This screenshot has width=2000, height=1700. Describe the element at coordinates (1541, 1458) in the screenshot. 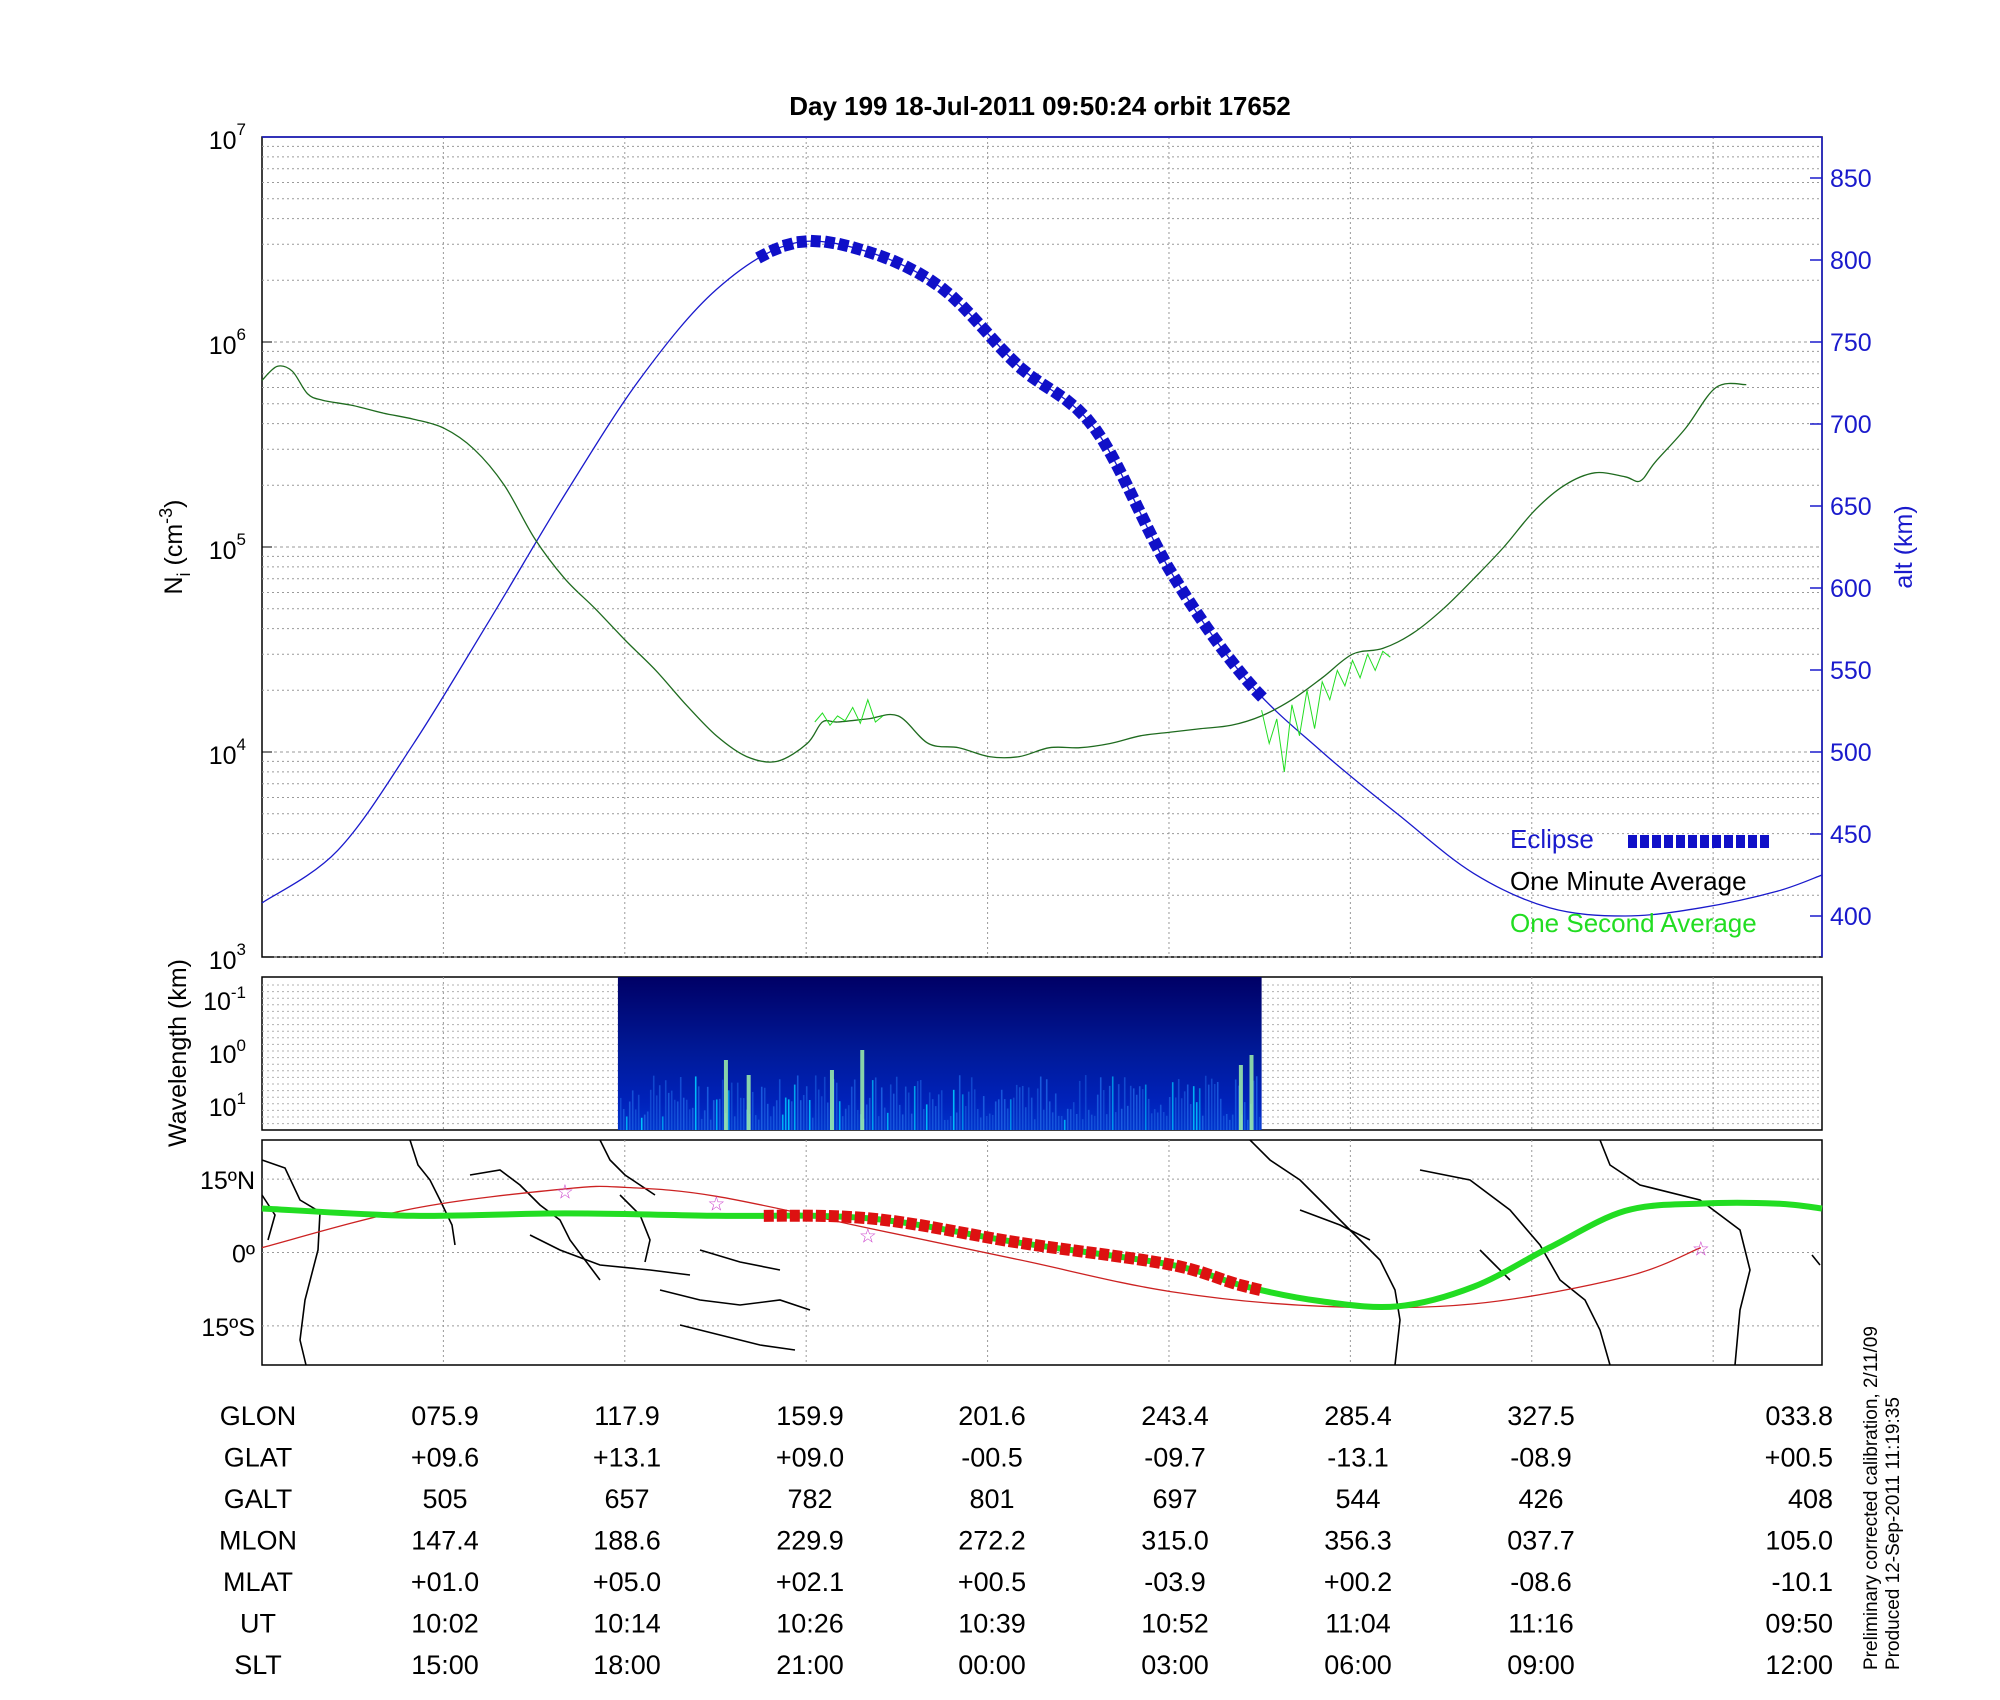

I see `table-cell: -08.9` at that location.